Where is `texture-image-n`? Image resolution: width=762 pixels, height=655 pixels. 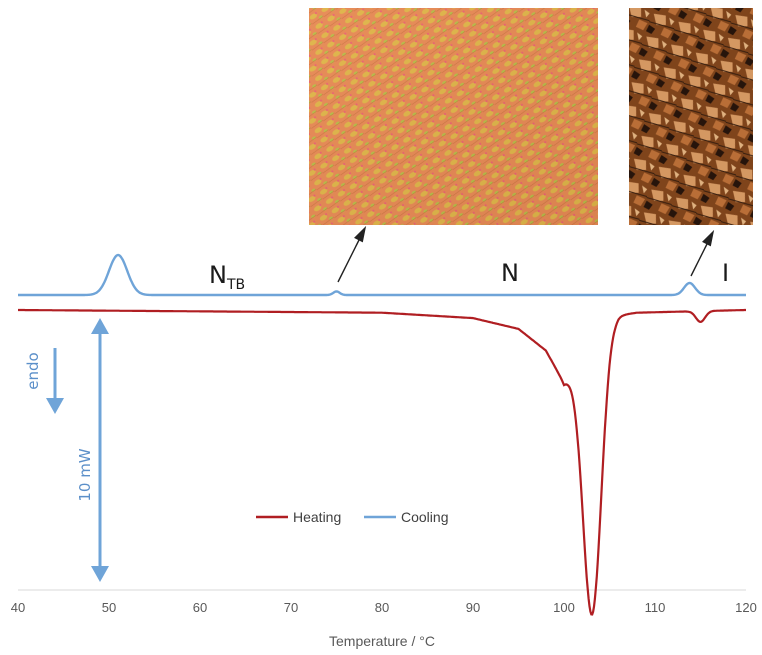
texture-image-n is located at coordinates (691, 116).